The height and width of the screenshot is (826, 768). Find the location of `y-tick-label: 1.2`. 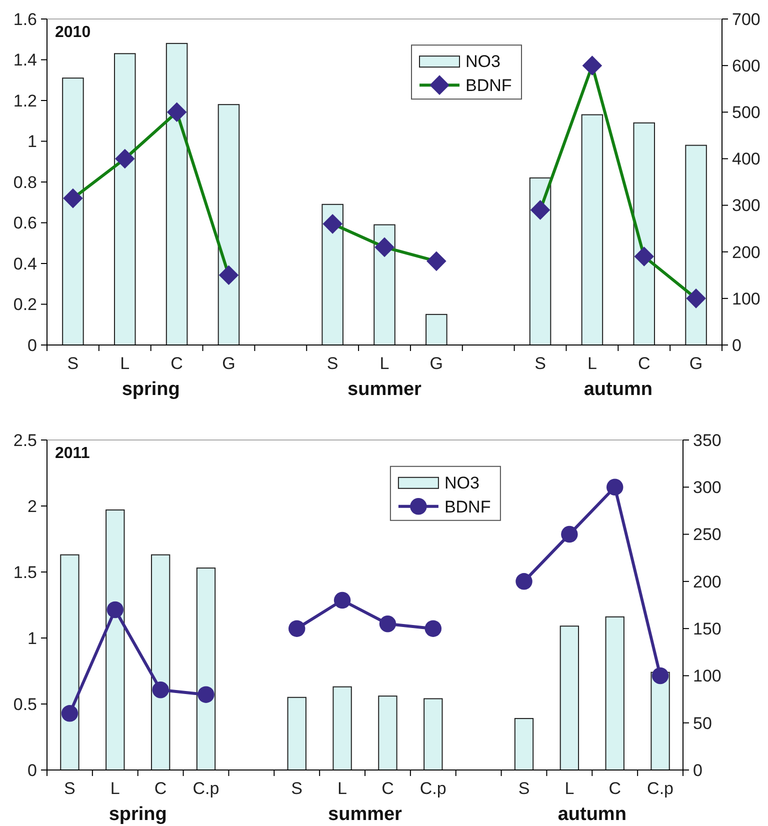

y-tick-label: 1.2 is located at coordinates (25, 100).